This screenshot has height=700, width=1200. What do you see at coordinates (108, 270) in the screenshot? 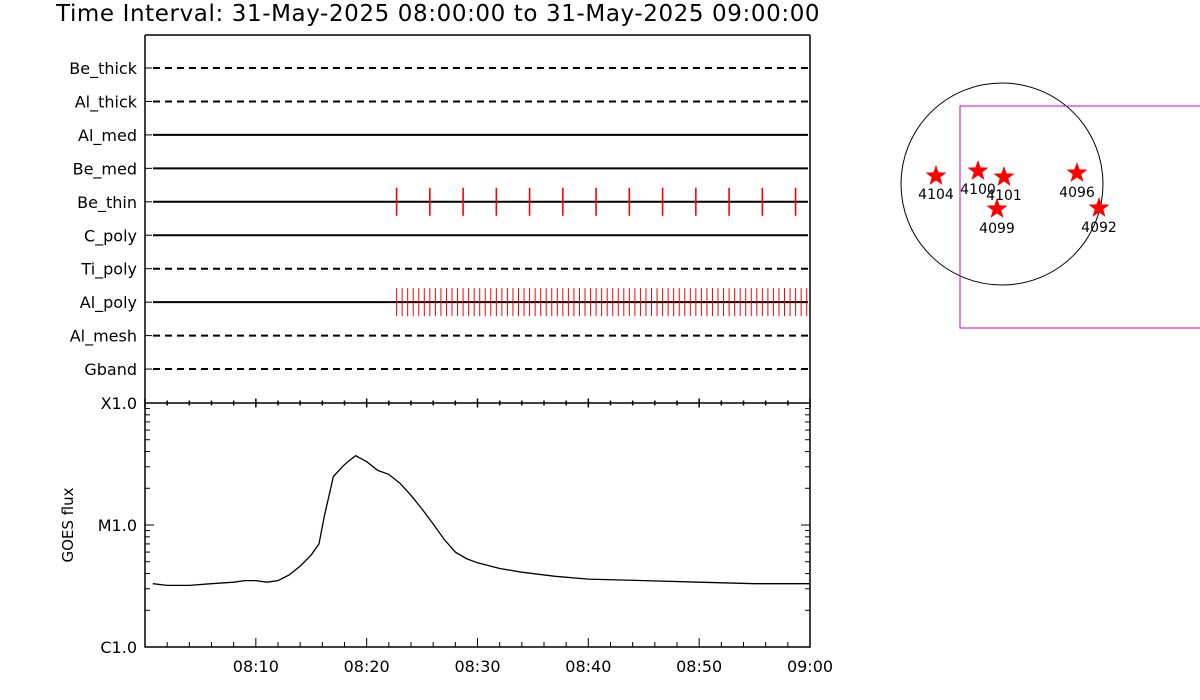
I see `timeline-row-label: Ti_poly` at bounding box center [108, 270].